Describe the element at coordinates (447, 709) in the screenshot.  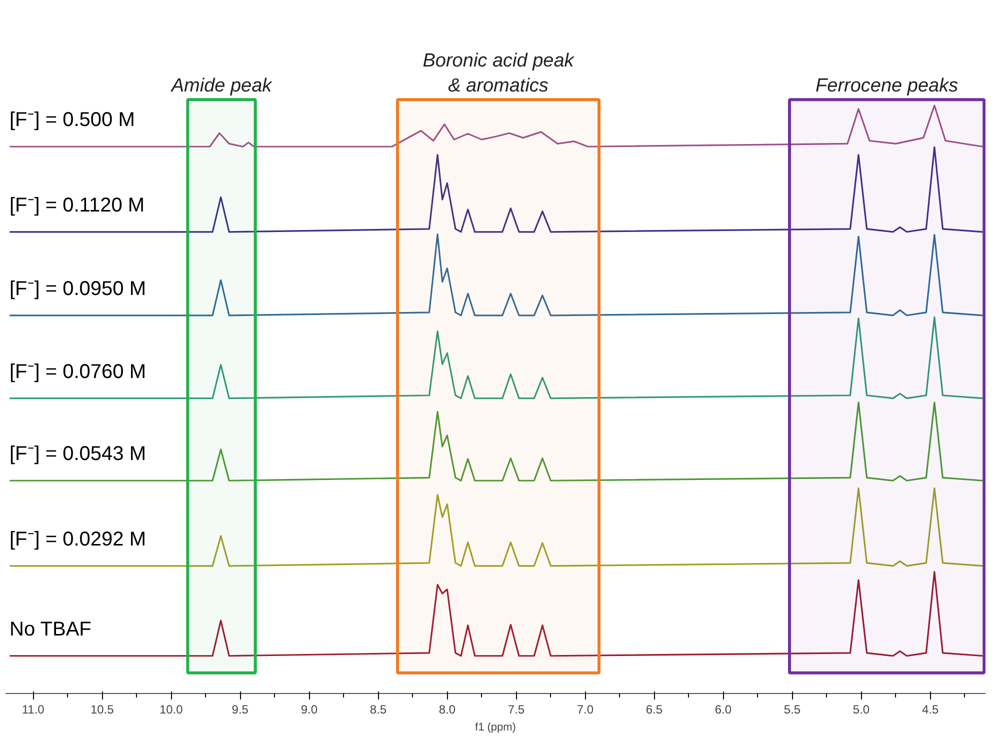
I see `x-tick-label: 8.0` at that location.